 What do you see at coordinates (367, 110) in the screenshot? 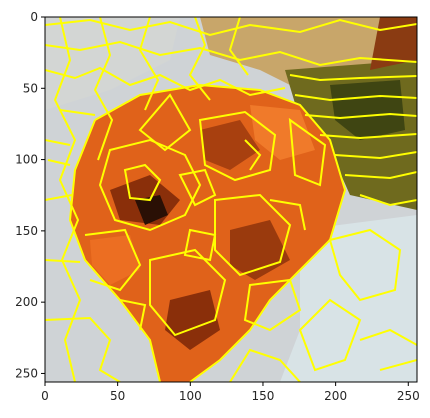
I see `leaf-dark-region` at bounding box center [367, 110].